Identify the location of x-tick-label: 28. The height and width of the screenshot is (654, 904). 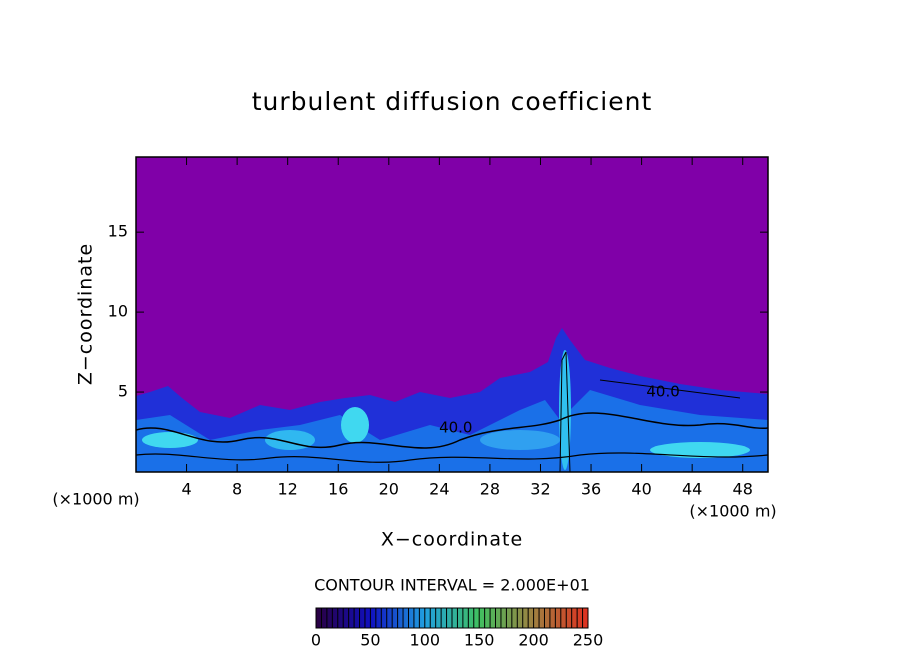
(490, 489).